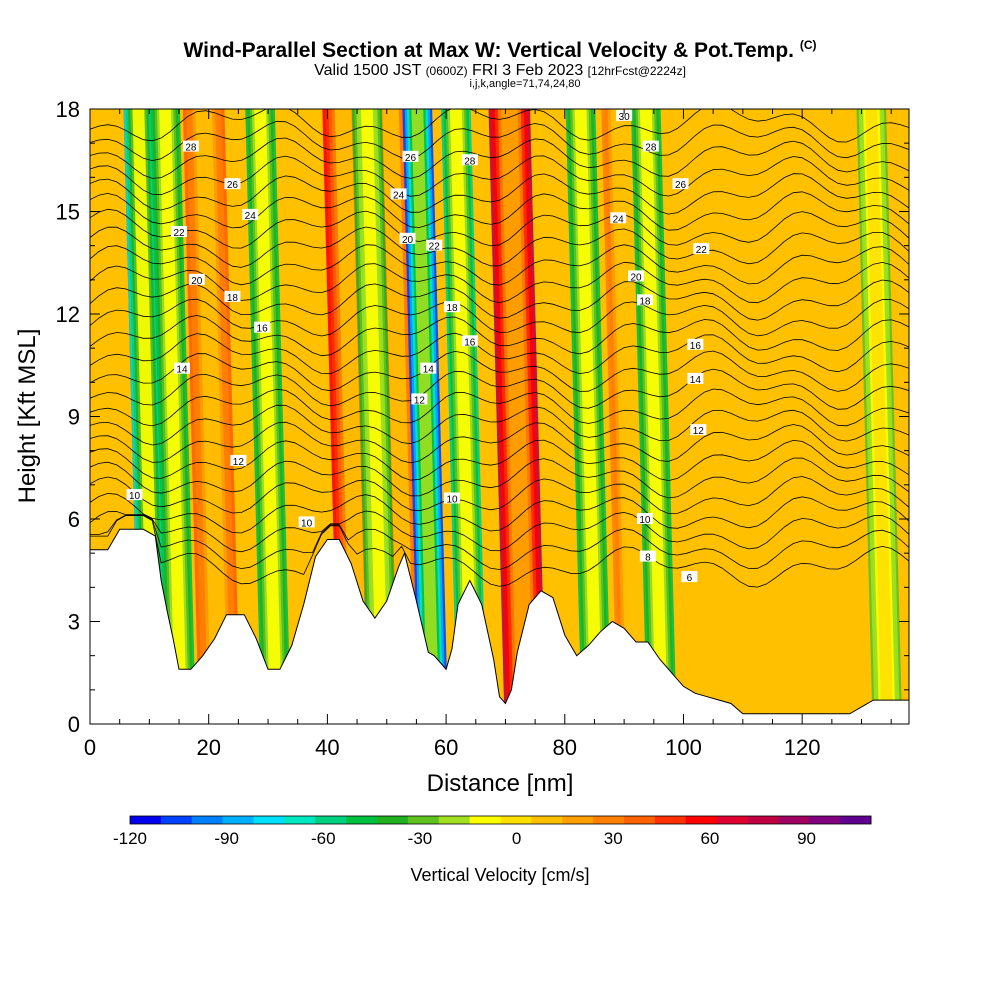  What do you see at coordinates (368, 70) in the screenshot?
I see `subtitle-valid: Valid 1500 JST` at bounding box center [368, 70].